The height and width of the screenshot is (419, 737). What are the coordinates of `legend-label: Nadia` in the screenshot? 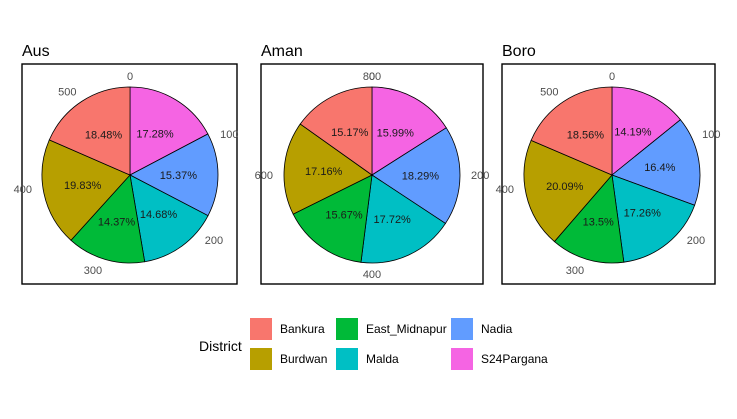 It's located at (497, 329).